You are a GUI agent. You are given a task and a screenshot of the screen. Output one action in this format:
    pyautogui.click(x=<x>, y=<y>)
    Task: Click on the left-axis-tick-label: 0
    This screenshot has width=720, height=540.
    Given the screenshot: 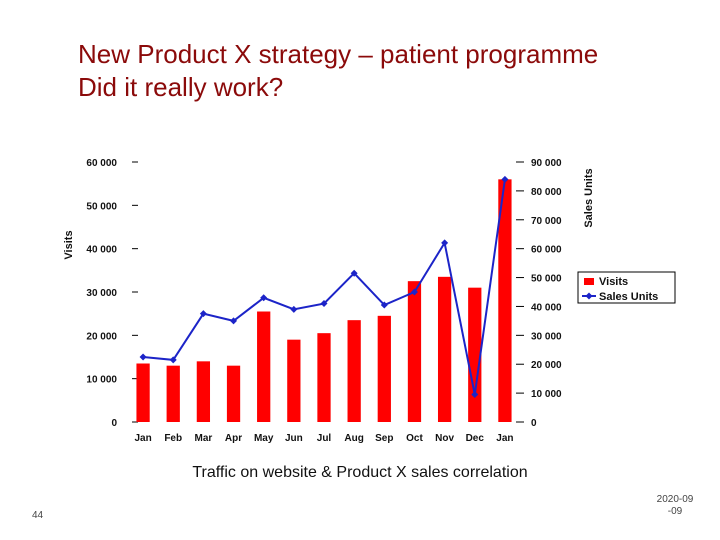 What is the action you would take?
    pyautogui.click(x=114, y=423)
    